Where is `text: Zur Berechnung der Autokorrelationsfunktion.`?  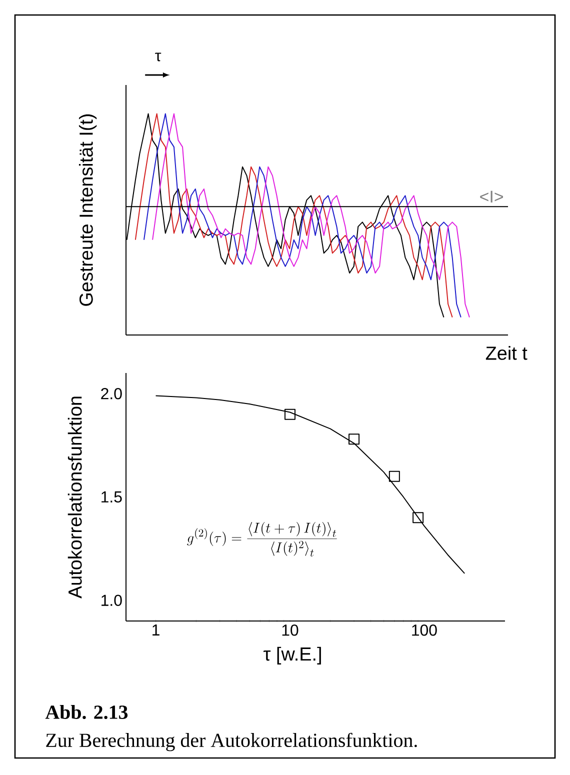
text: Zur Berechnung der Autokorrelationsfunktion. is located at coordinates (231, 742).